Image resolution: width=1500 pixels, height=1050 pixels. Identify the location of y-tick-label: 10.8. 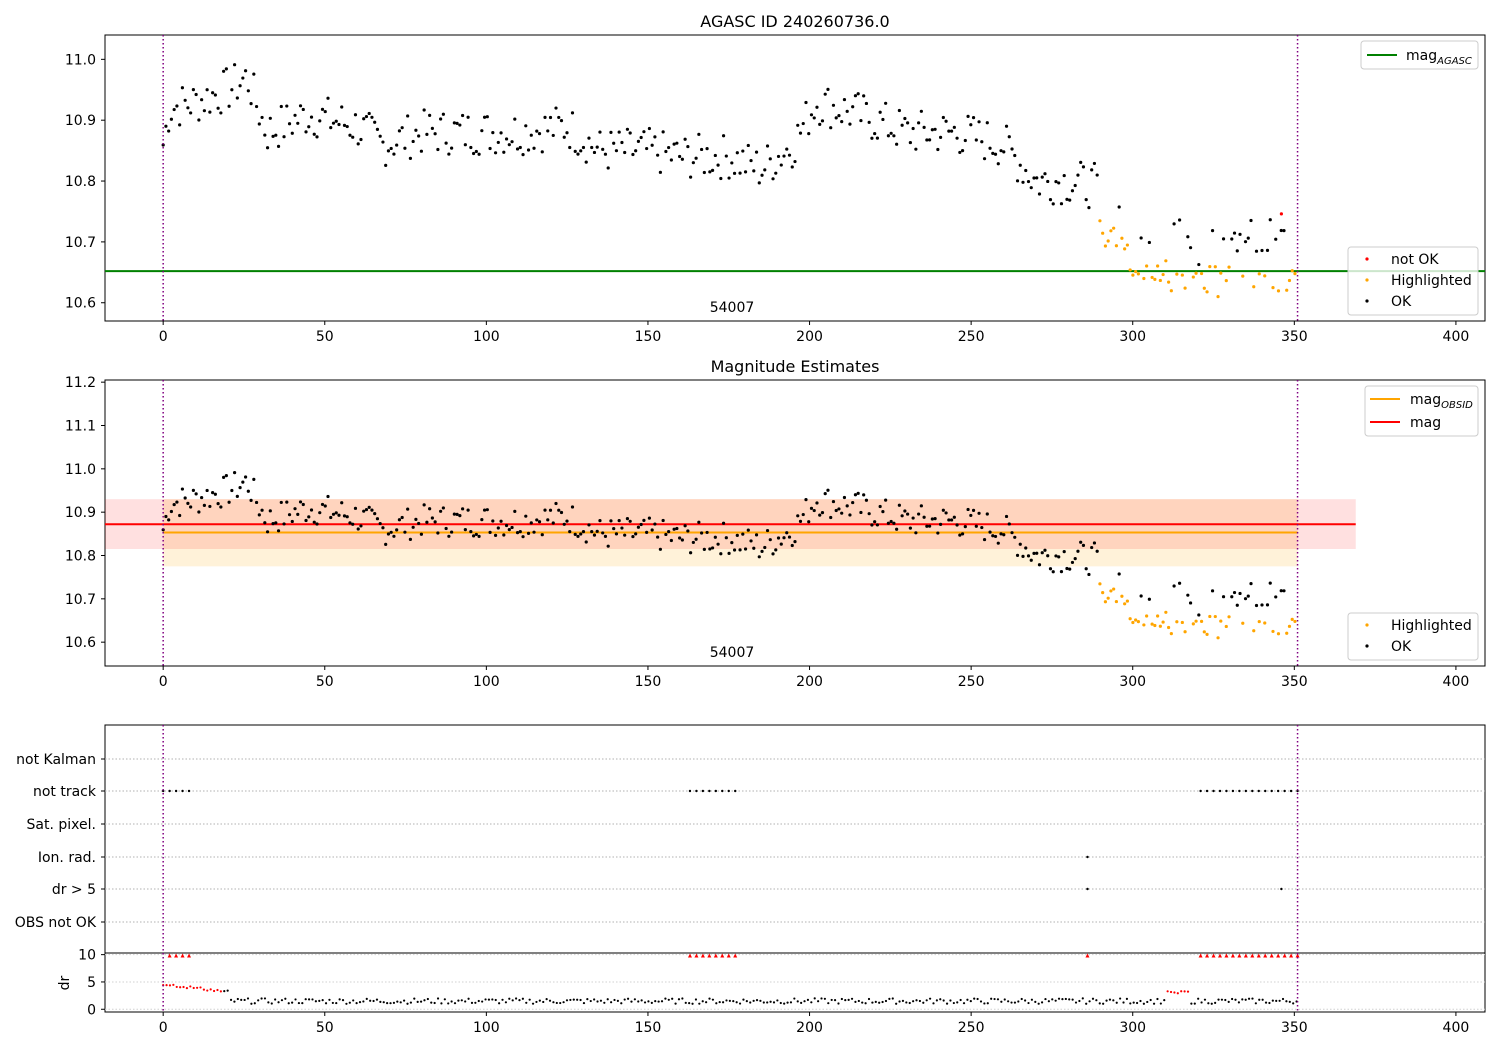
(80, 182).